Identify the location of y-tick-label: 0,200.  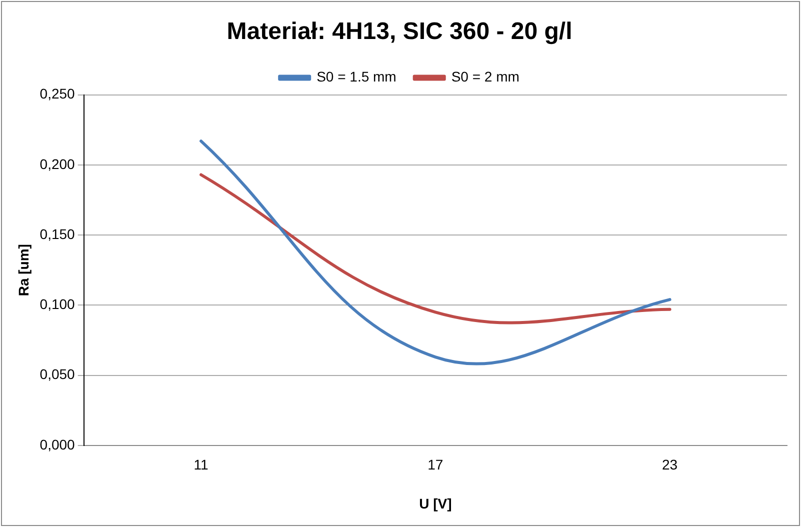
(58, 164).